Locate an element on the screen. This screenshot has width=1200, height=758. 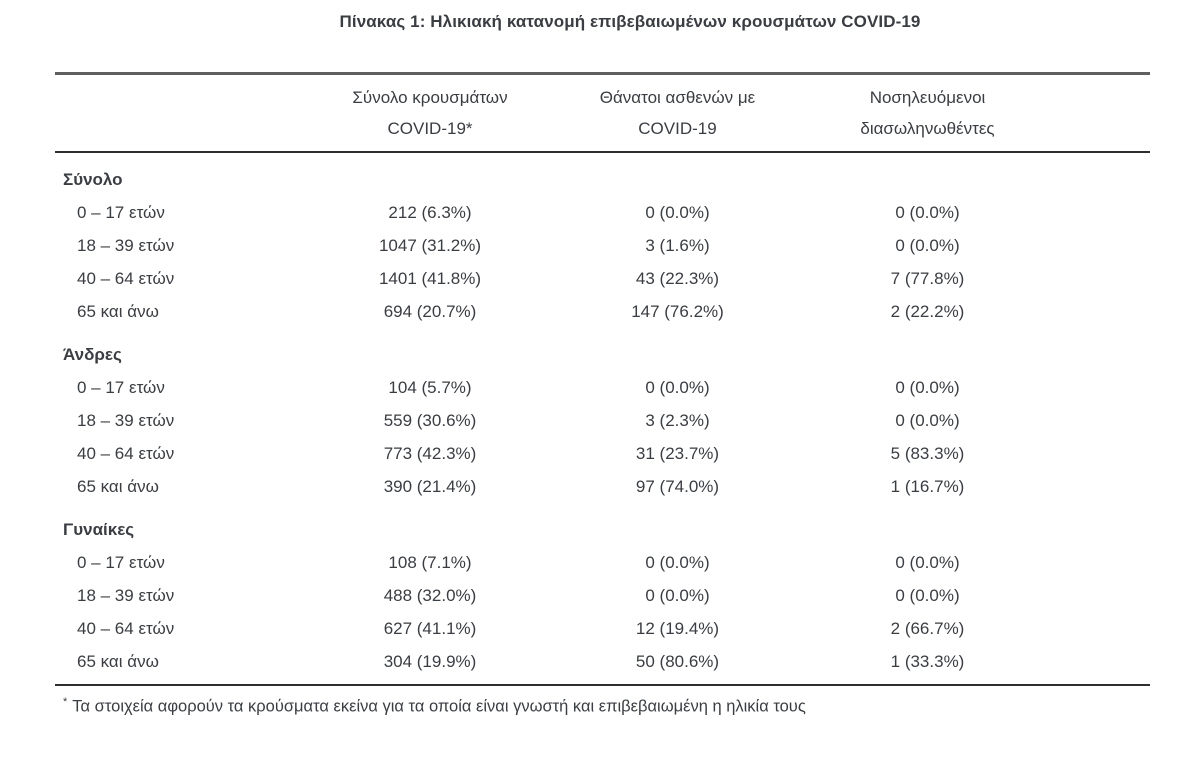
header-deaths-line1: Θάνατοι ασθενών με is located at coordinates (677, 97).